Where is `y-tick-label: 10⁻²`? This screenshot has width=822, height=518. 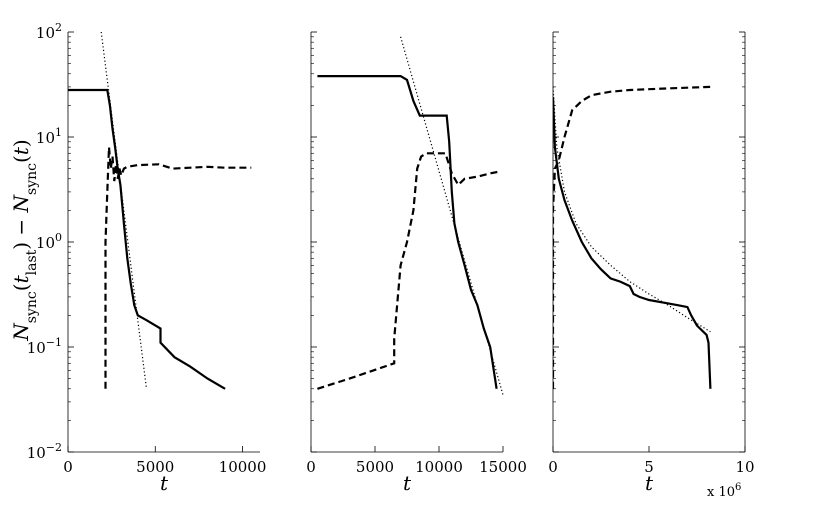
y-tick-label: 10⁻² is located at coordinates (44, 451).